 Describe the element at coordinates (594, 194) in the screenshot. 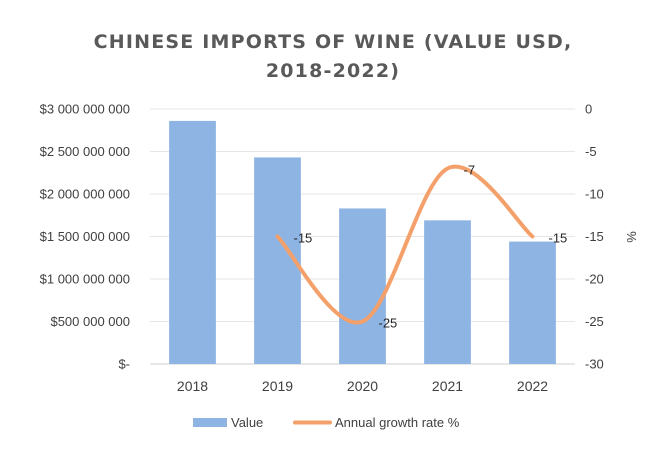

I see `right-tick-label: -10` at that location.